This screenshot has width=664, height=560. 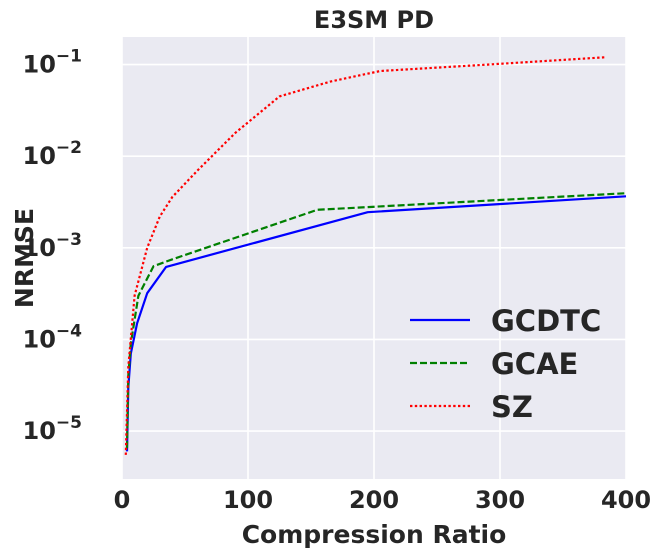 I want to click on y-tick-labels: 10−510−410−310−210−1, so click(x=53, y=246).